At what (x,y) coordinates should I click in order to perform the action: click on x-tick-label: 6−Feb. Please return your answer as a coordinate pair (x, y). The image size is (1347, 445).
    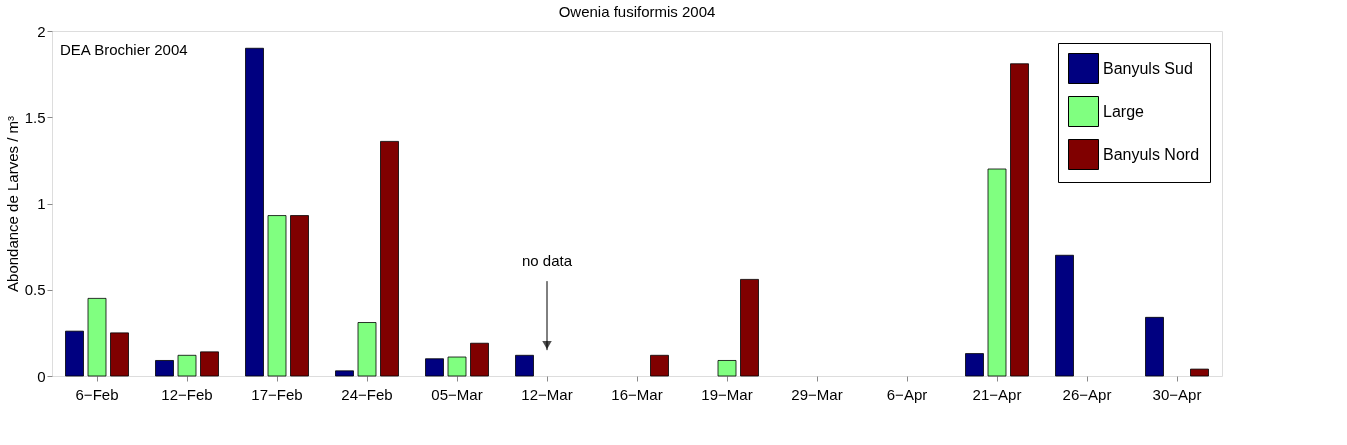
    Looking at the image, I should click on (97, 394).